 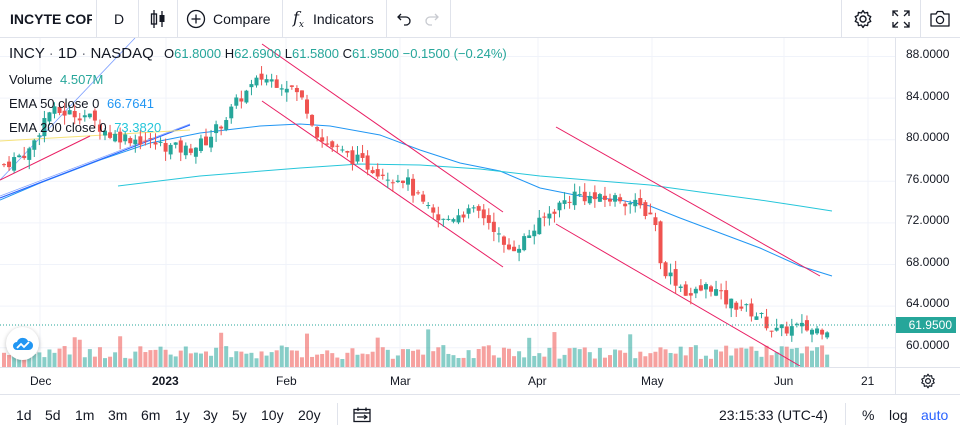 What do you see at coordinates (773, 414) in the screenshot?
I see `clock-timezone: 23:15:33 (UTC-4)` at bounding box center [773, 414].